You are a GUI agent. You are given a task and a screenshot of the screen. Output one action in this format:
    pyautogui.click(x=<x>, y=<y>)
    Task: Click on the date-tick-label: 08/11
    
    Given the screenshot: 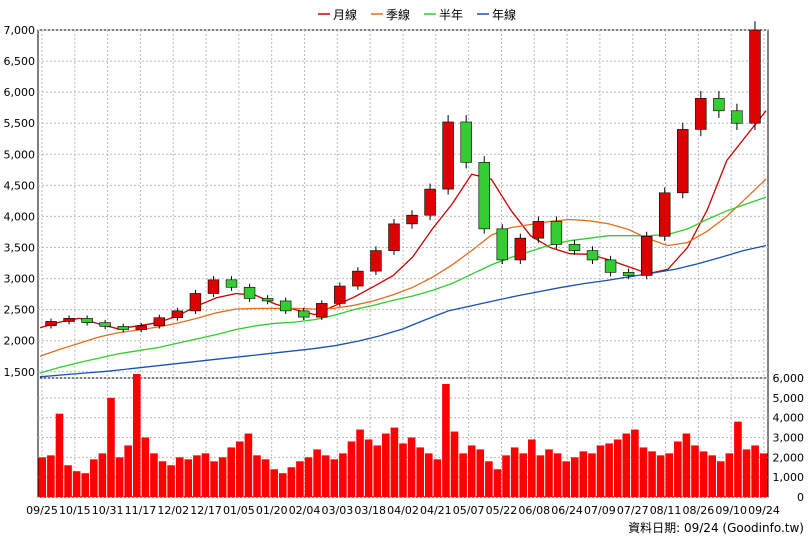 What is the action you would take?
    pyautogui.click(x=666, y=510)
    